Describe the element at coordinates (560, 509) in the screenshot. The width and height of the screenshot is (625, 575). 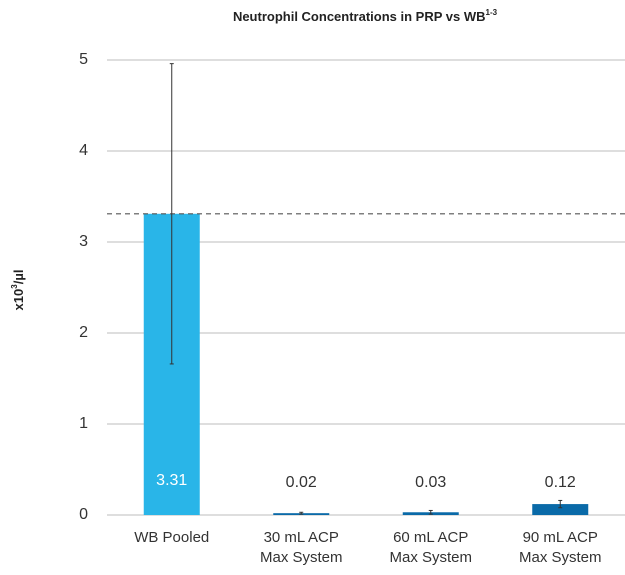
I see `bar` at that location.